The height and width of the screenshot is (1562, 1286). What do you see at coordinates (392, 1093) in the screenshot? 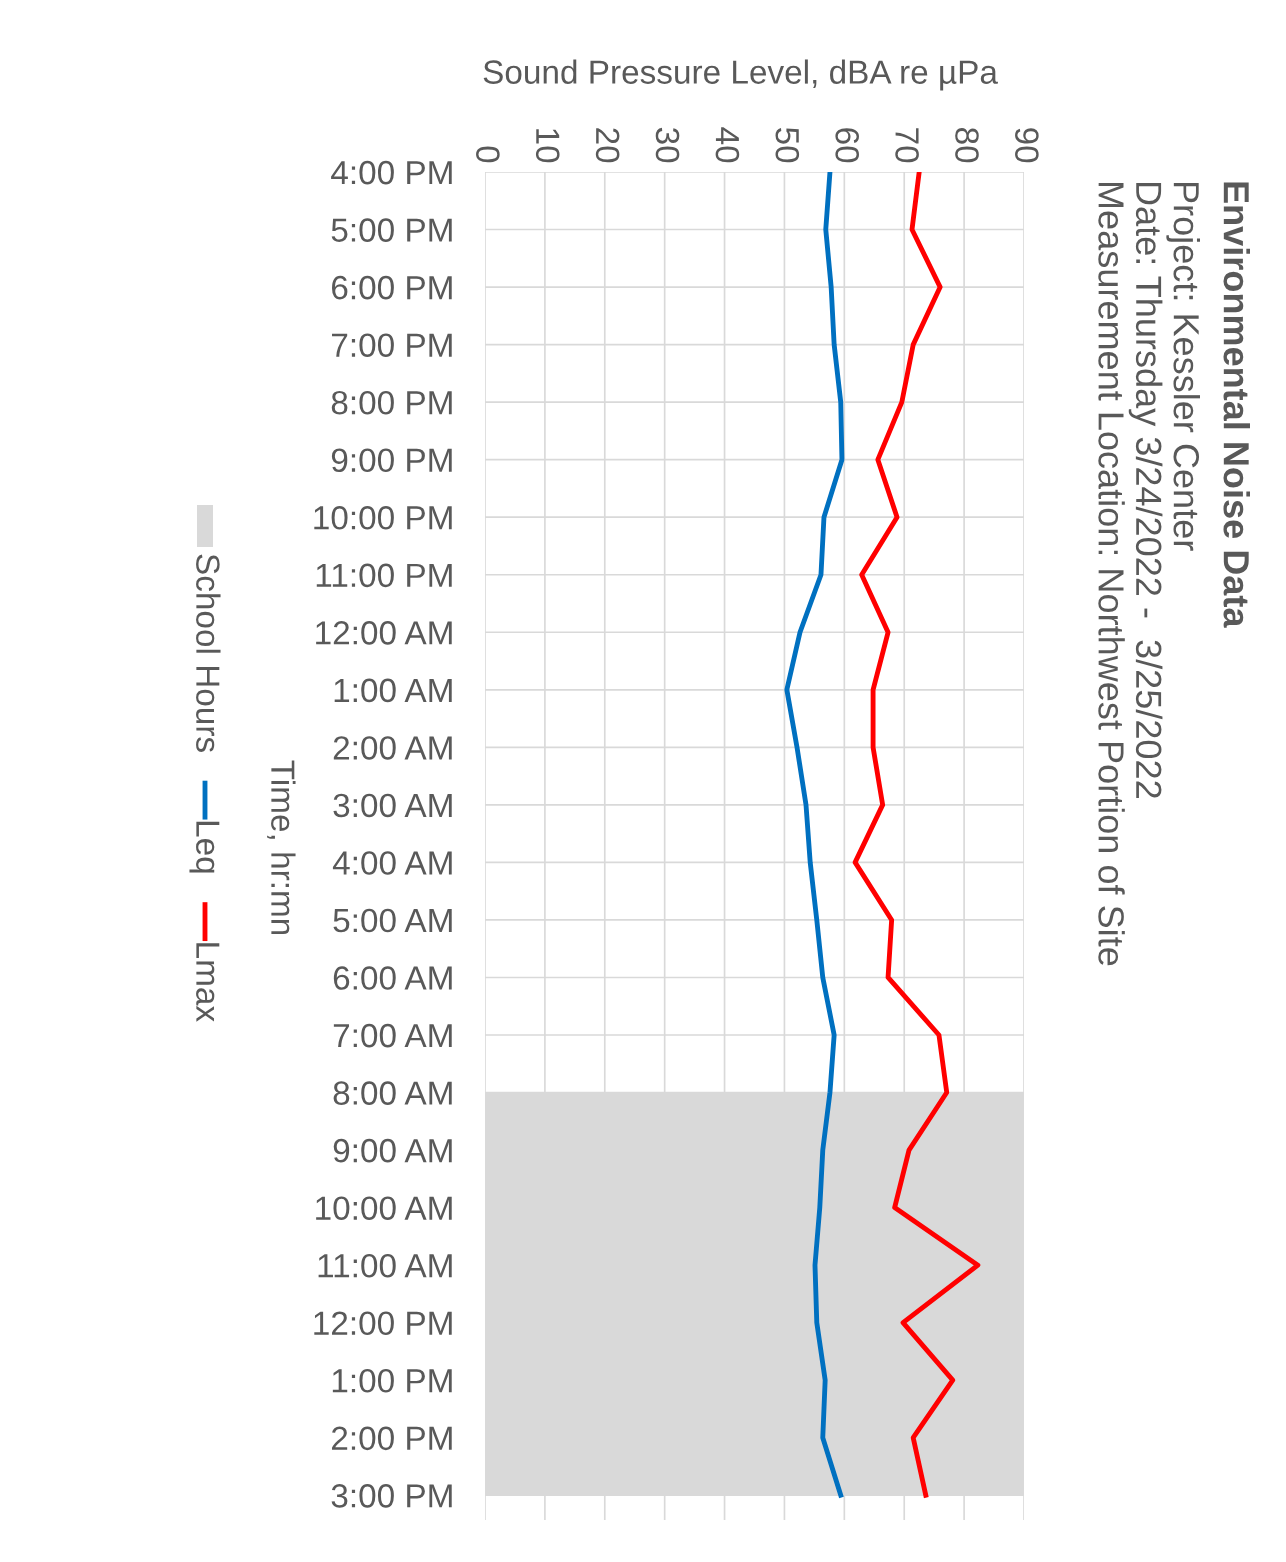
I see `y-tick-label: 8:00 AM` at bounding box center [392, 1093].